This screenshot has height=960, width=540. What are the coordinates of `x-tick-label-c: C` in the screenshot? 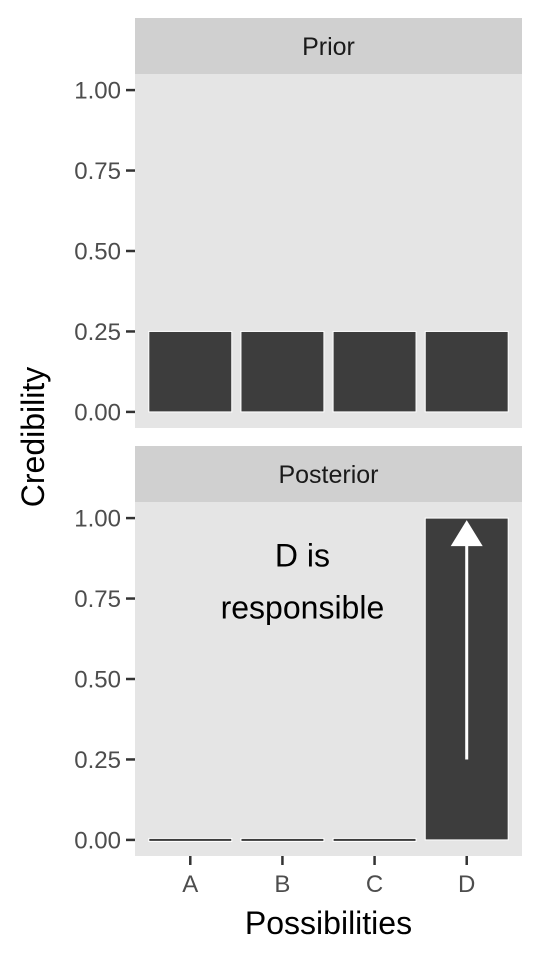 It's located at (374, 884).